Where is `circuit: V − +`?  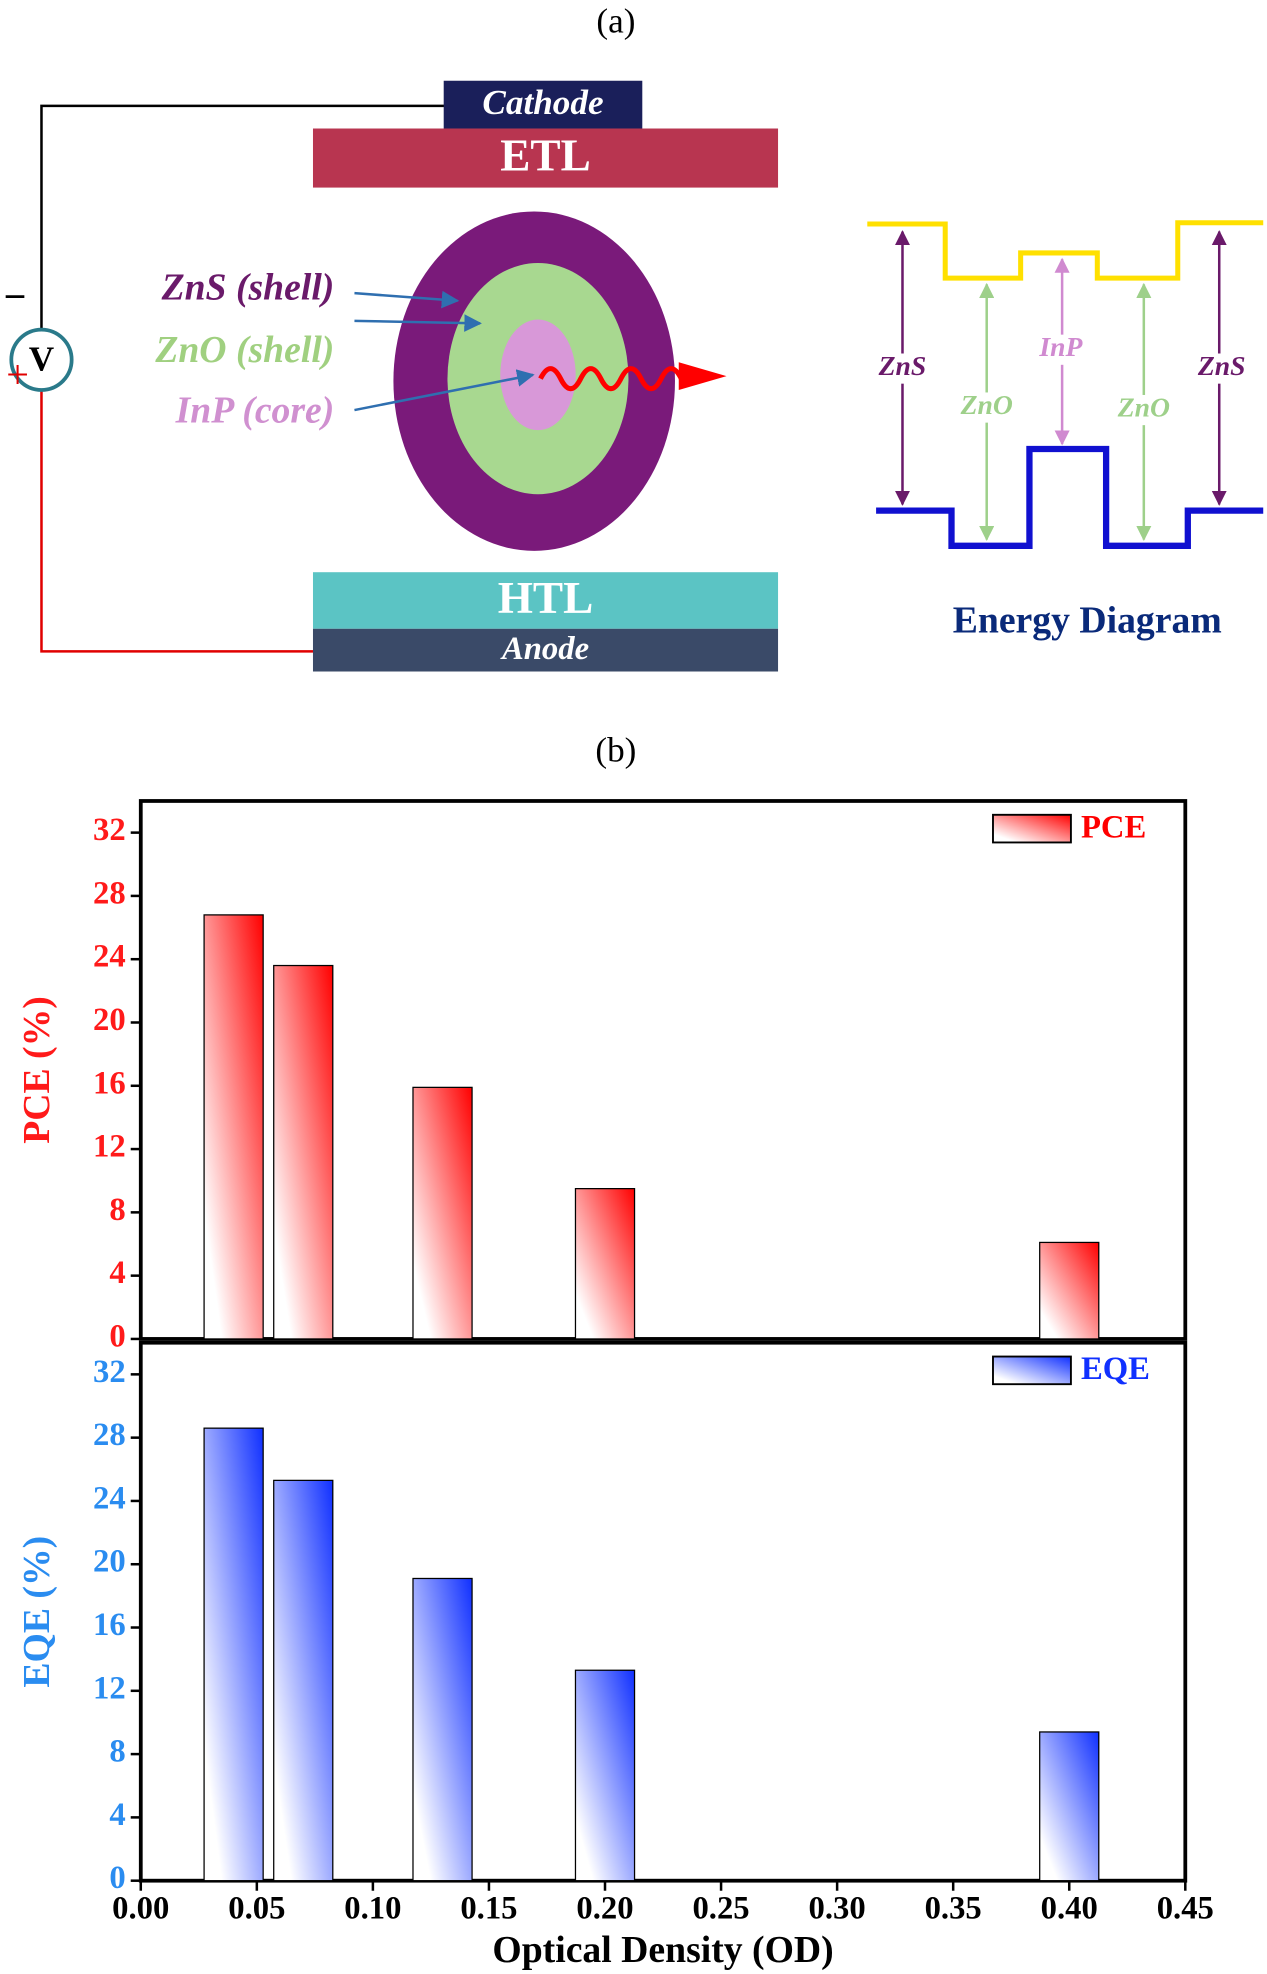
circuit: V − + is located at coordinates (225, 378).